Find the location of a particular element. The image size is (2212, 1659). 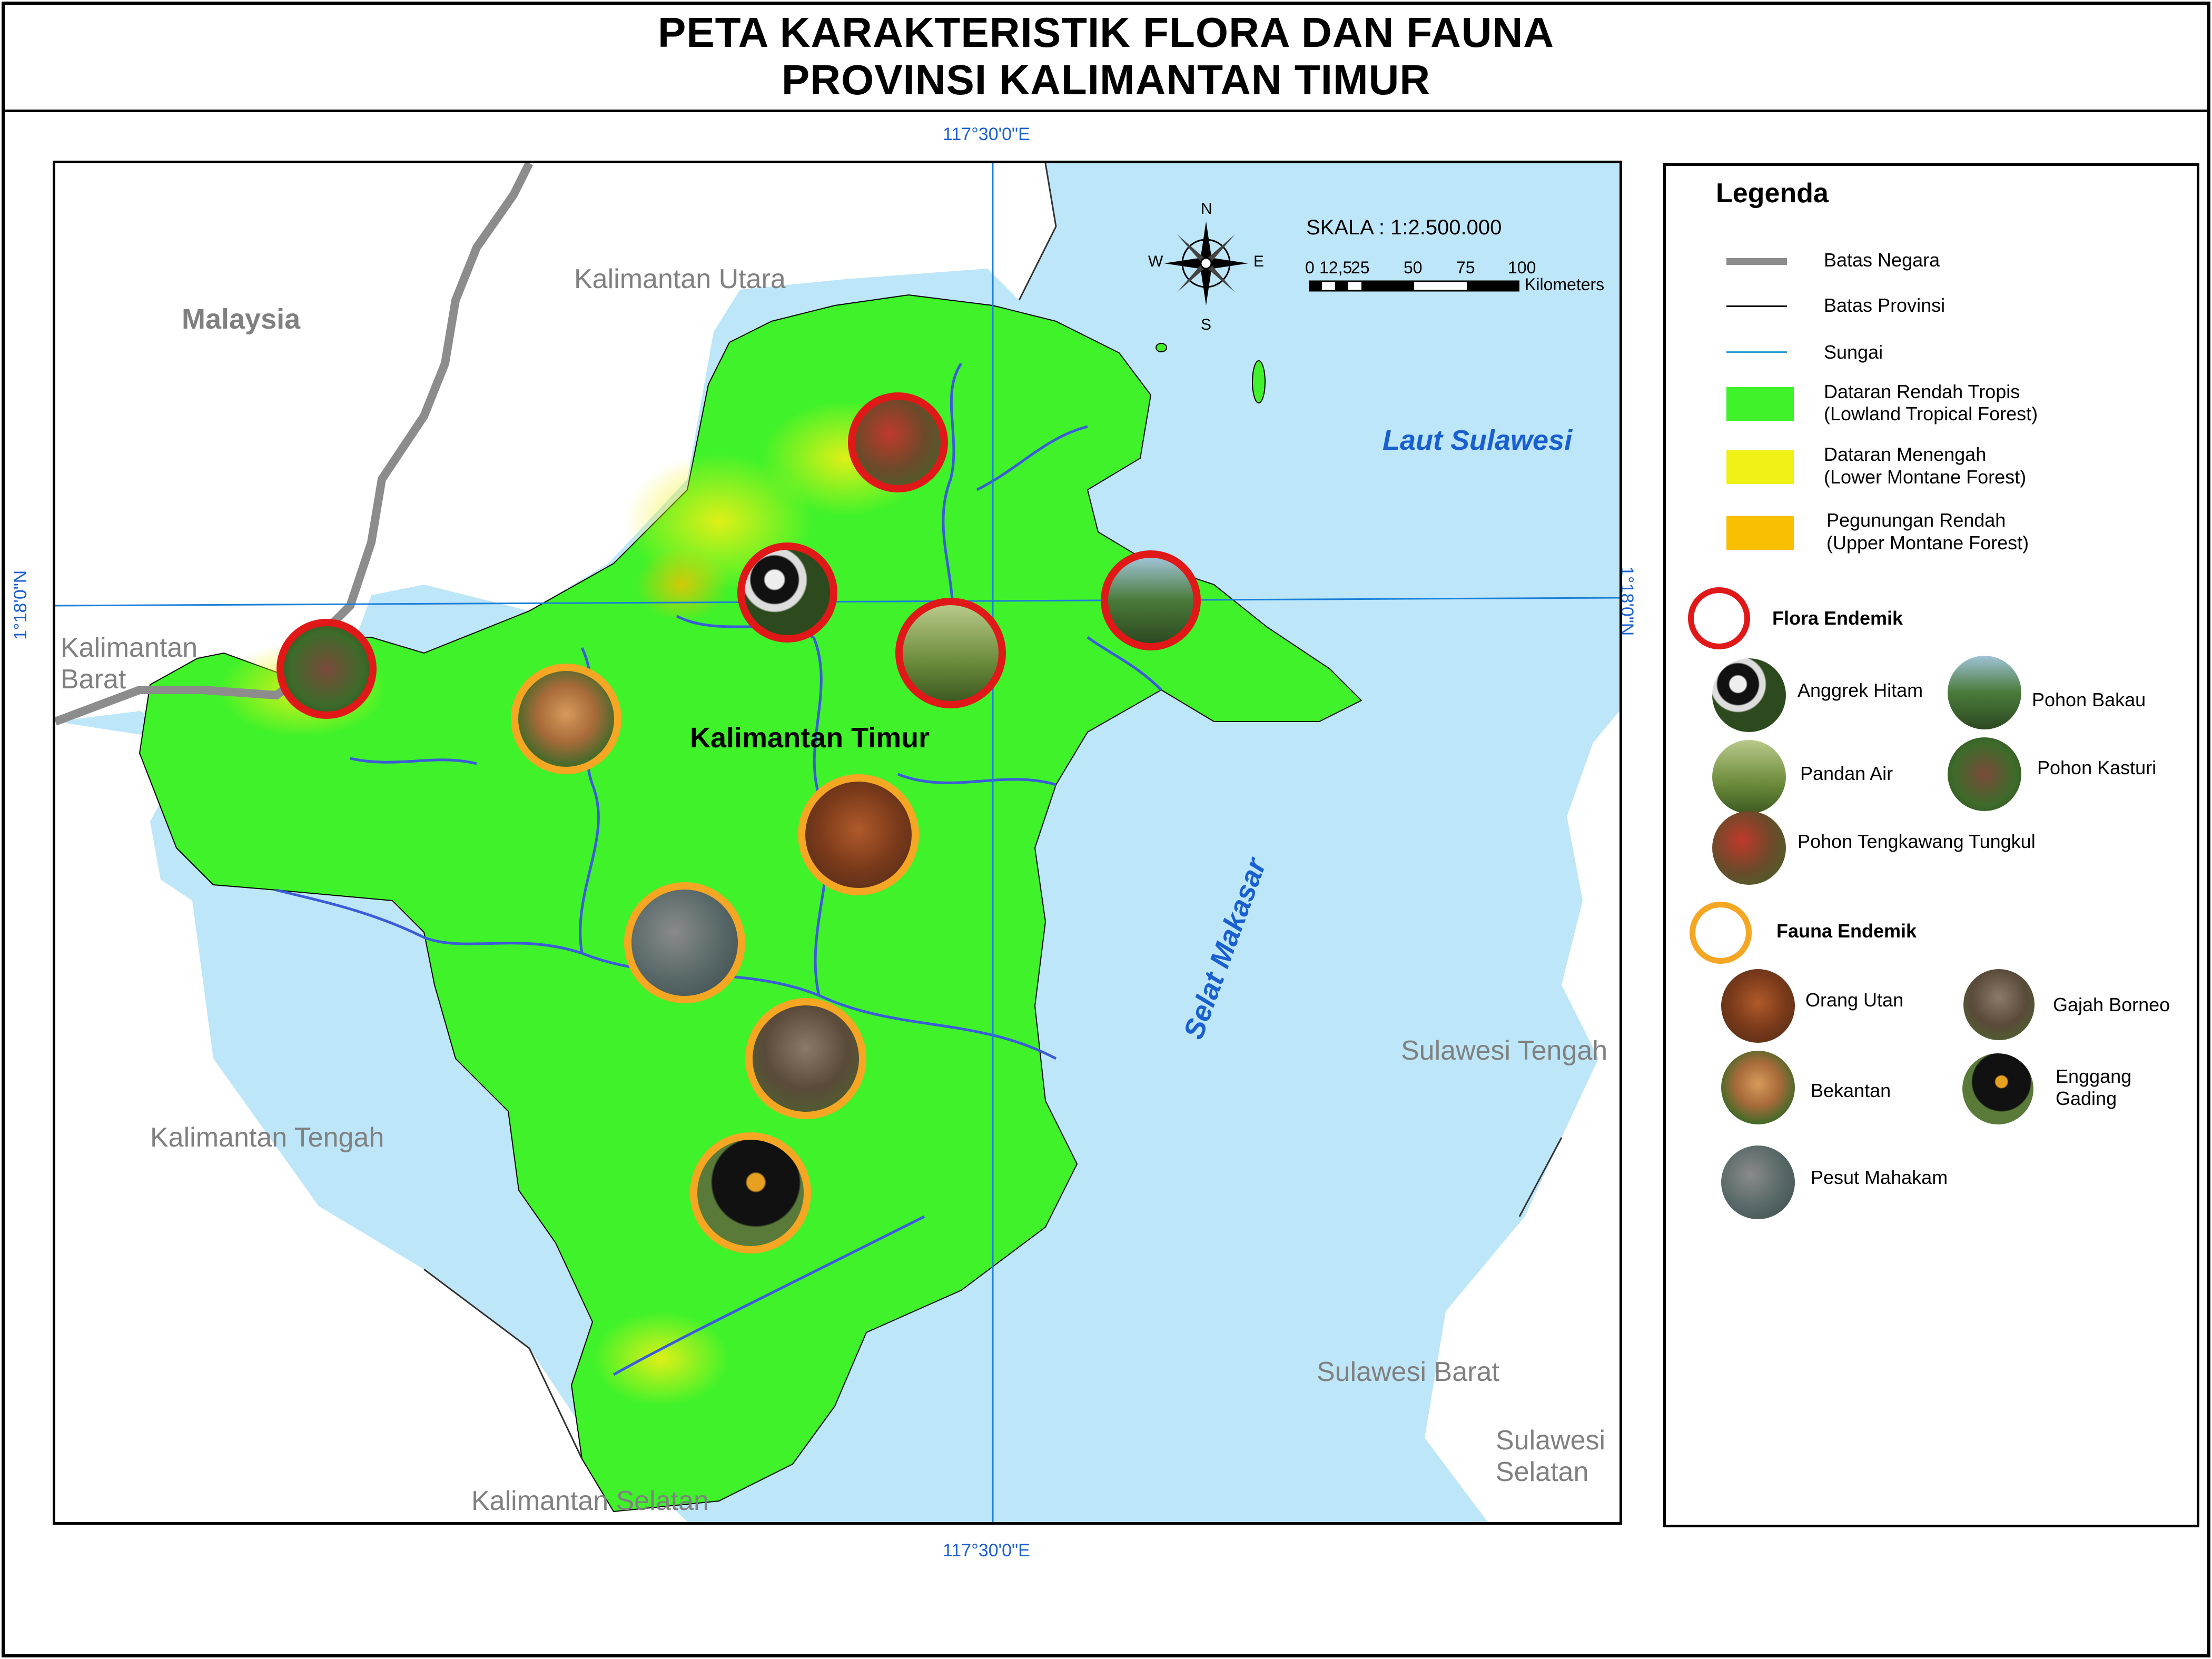

western-land-south is located at coordinates (371, 1122).